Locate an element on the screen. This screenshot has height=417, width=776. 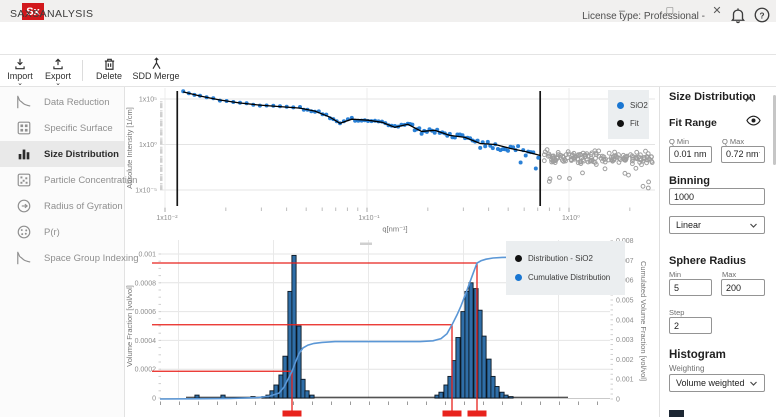
license-type-label: License type: Professional - is located at coordinates (643, 16).